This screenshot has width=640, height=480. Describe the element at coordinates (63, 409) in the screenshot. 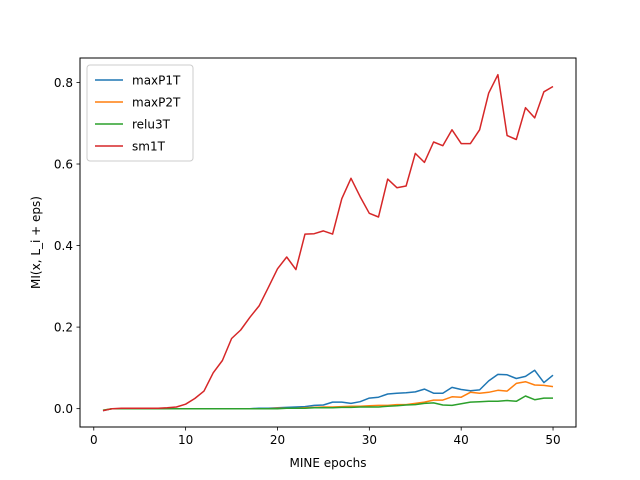

I see `y-tick-label: 0.0` at that location.